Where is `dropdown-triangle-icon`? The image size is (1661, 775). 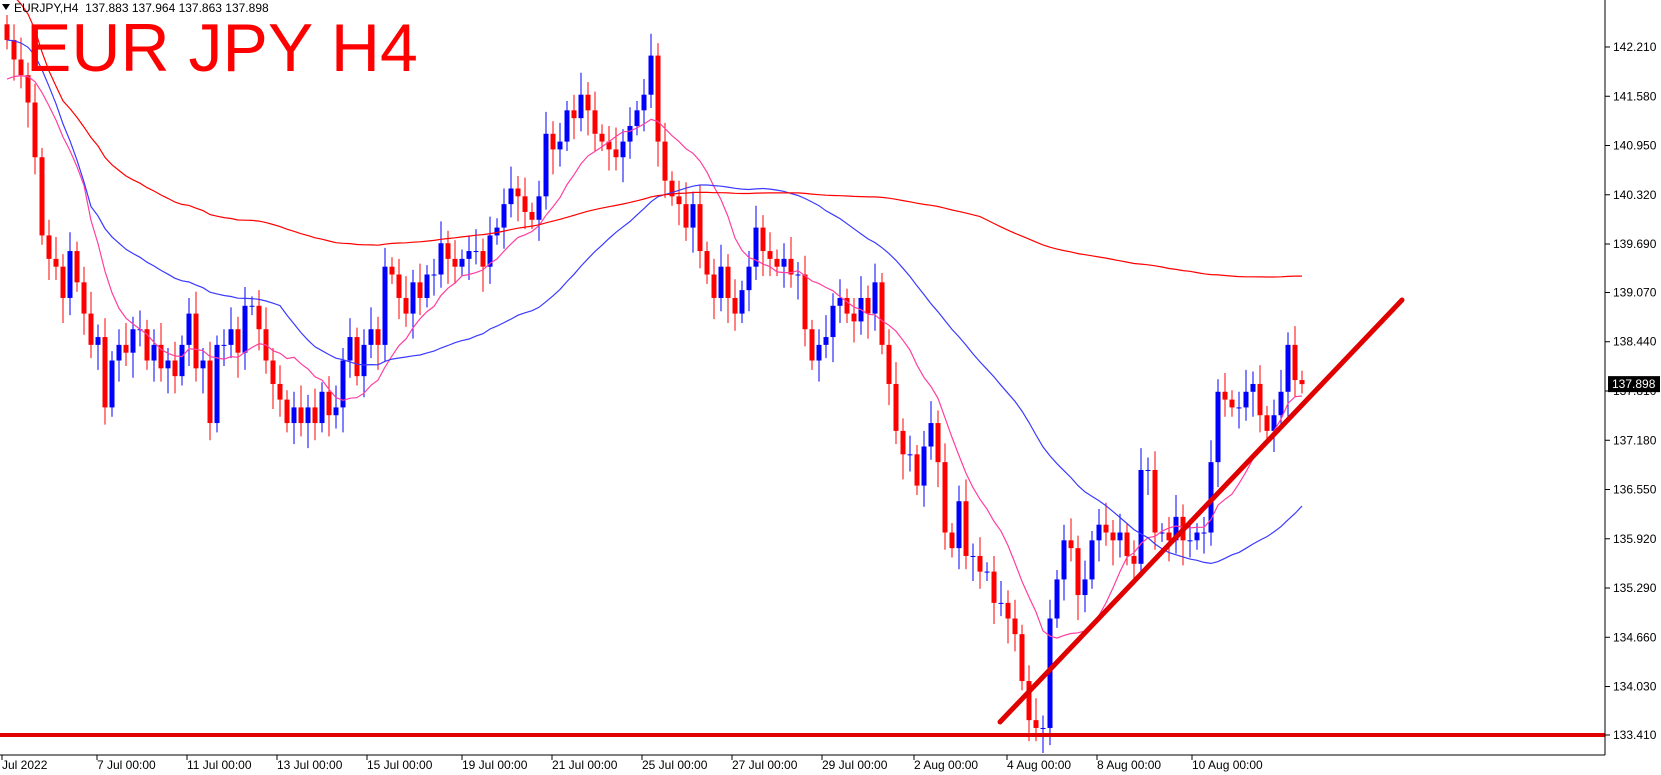 dropdown-triangle-icon is located at coordinates (6, 7).